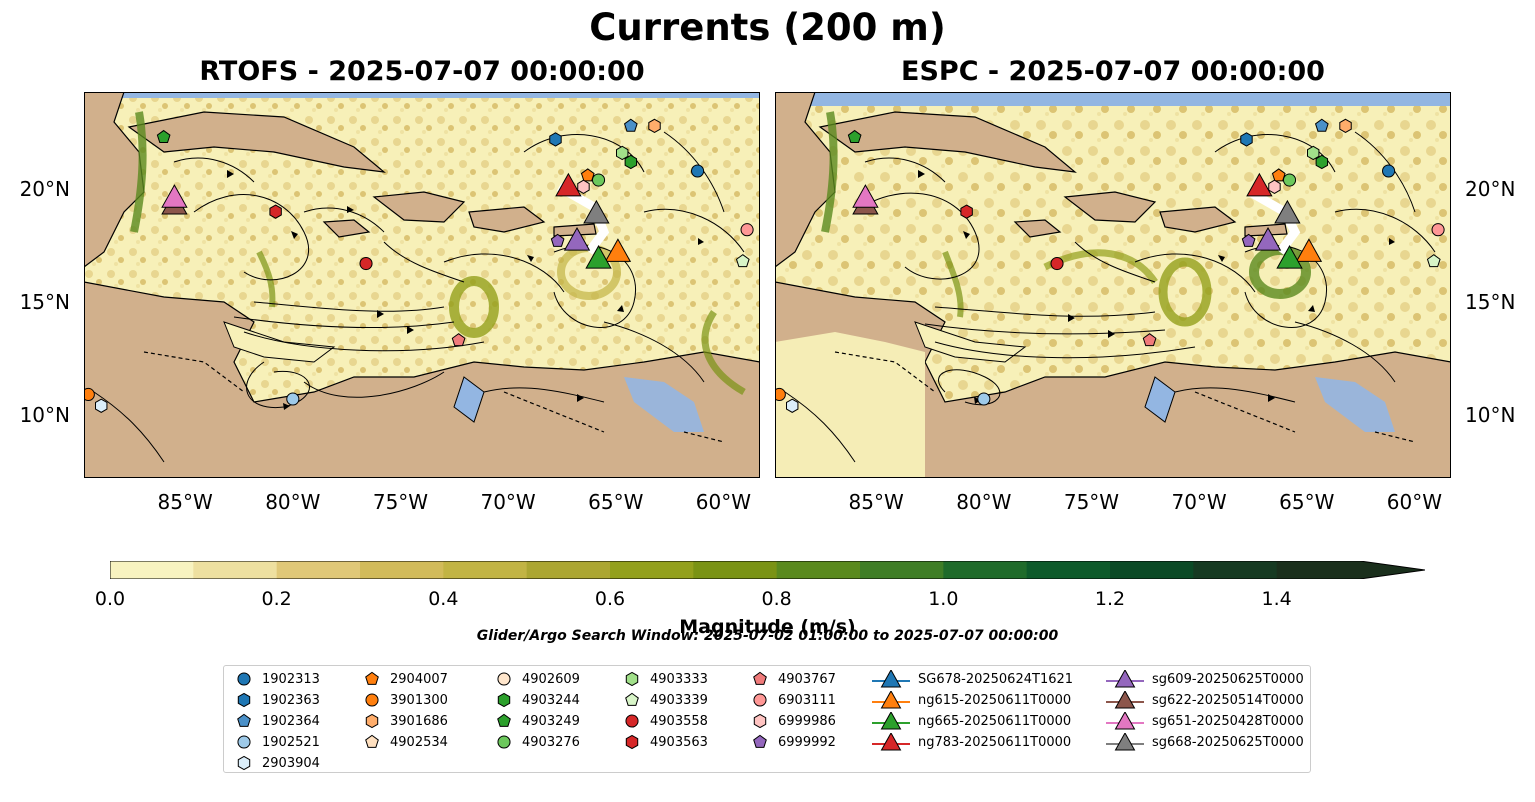 The image size is (1535, 802). What do you see at coordinates (1228, 679) in the screenshot?
I see `legend-label: sg609-20250625T0000` at bounding box center [1228, 679].